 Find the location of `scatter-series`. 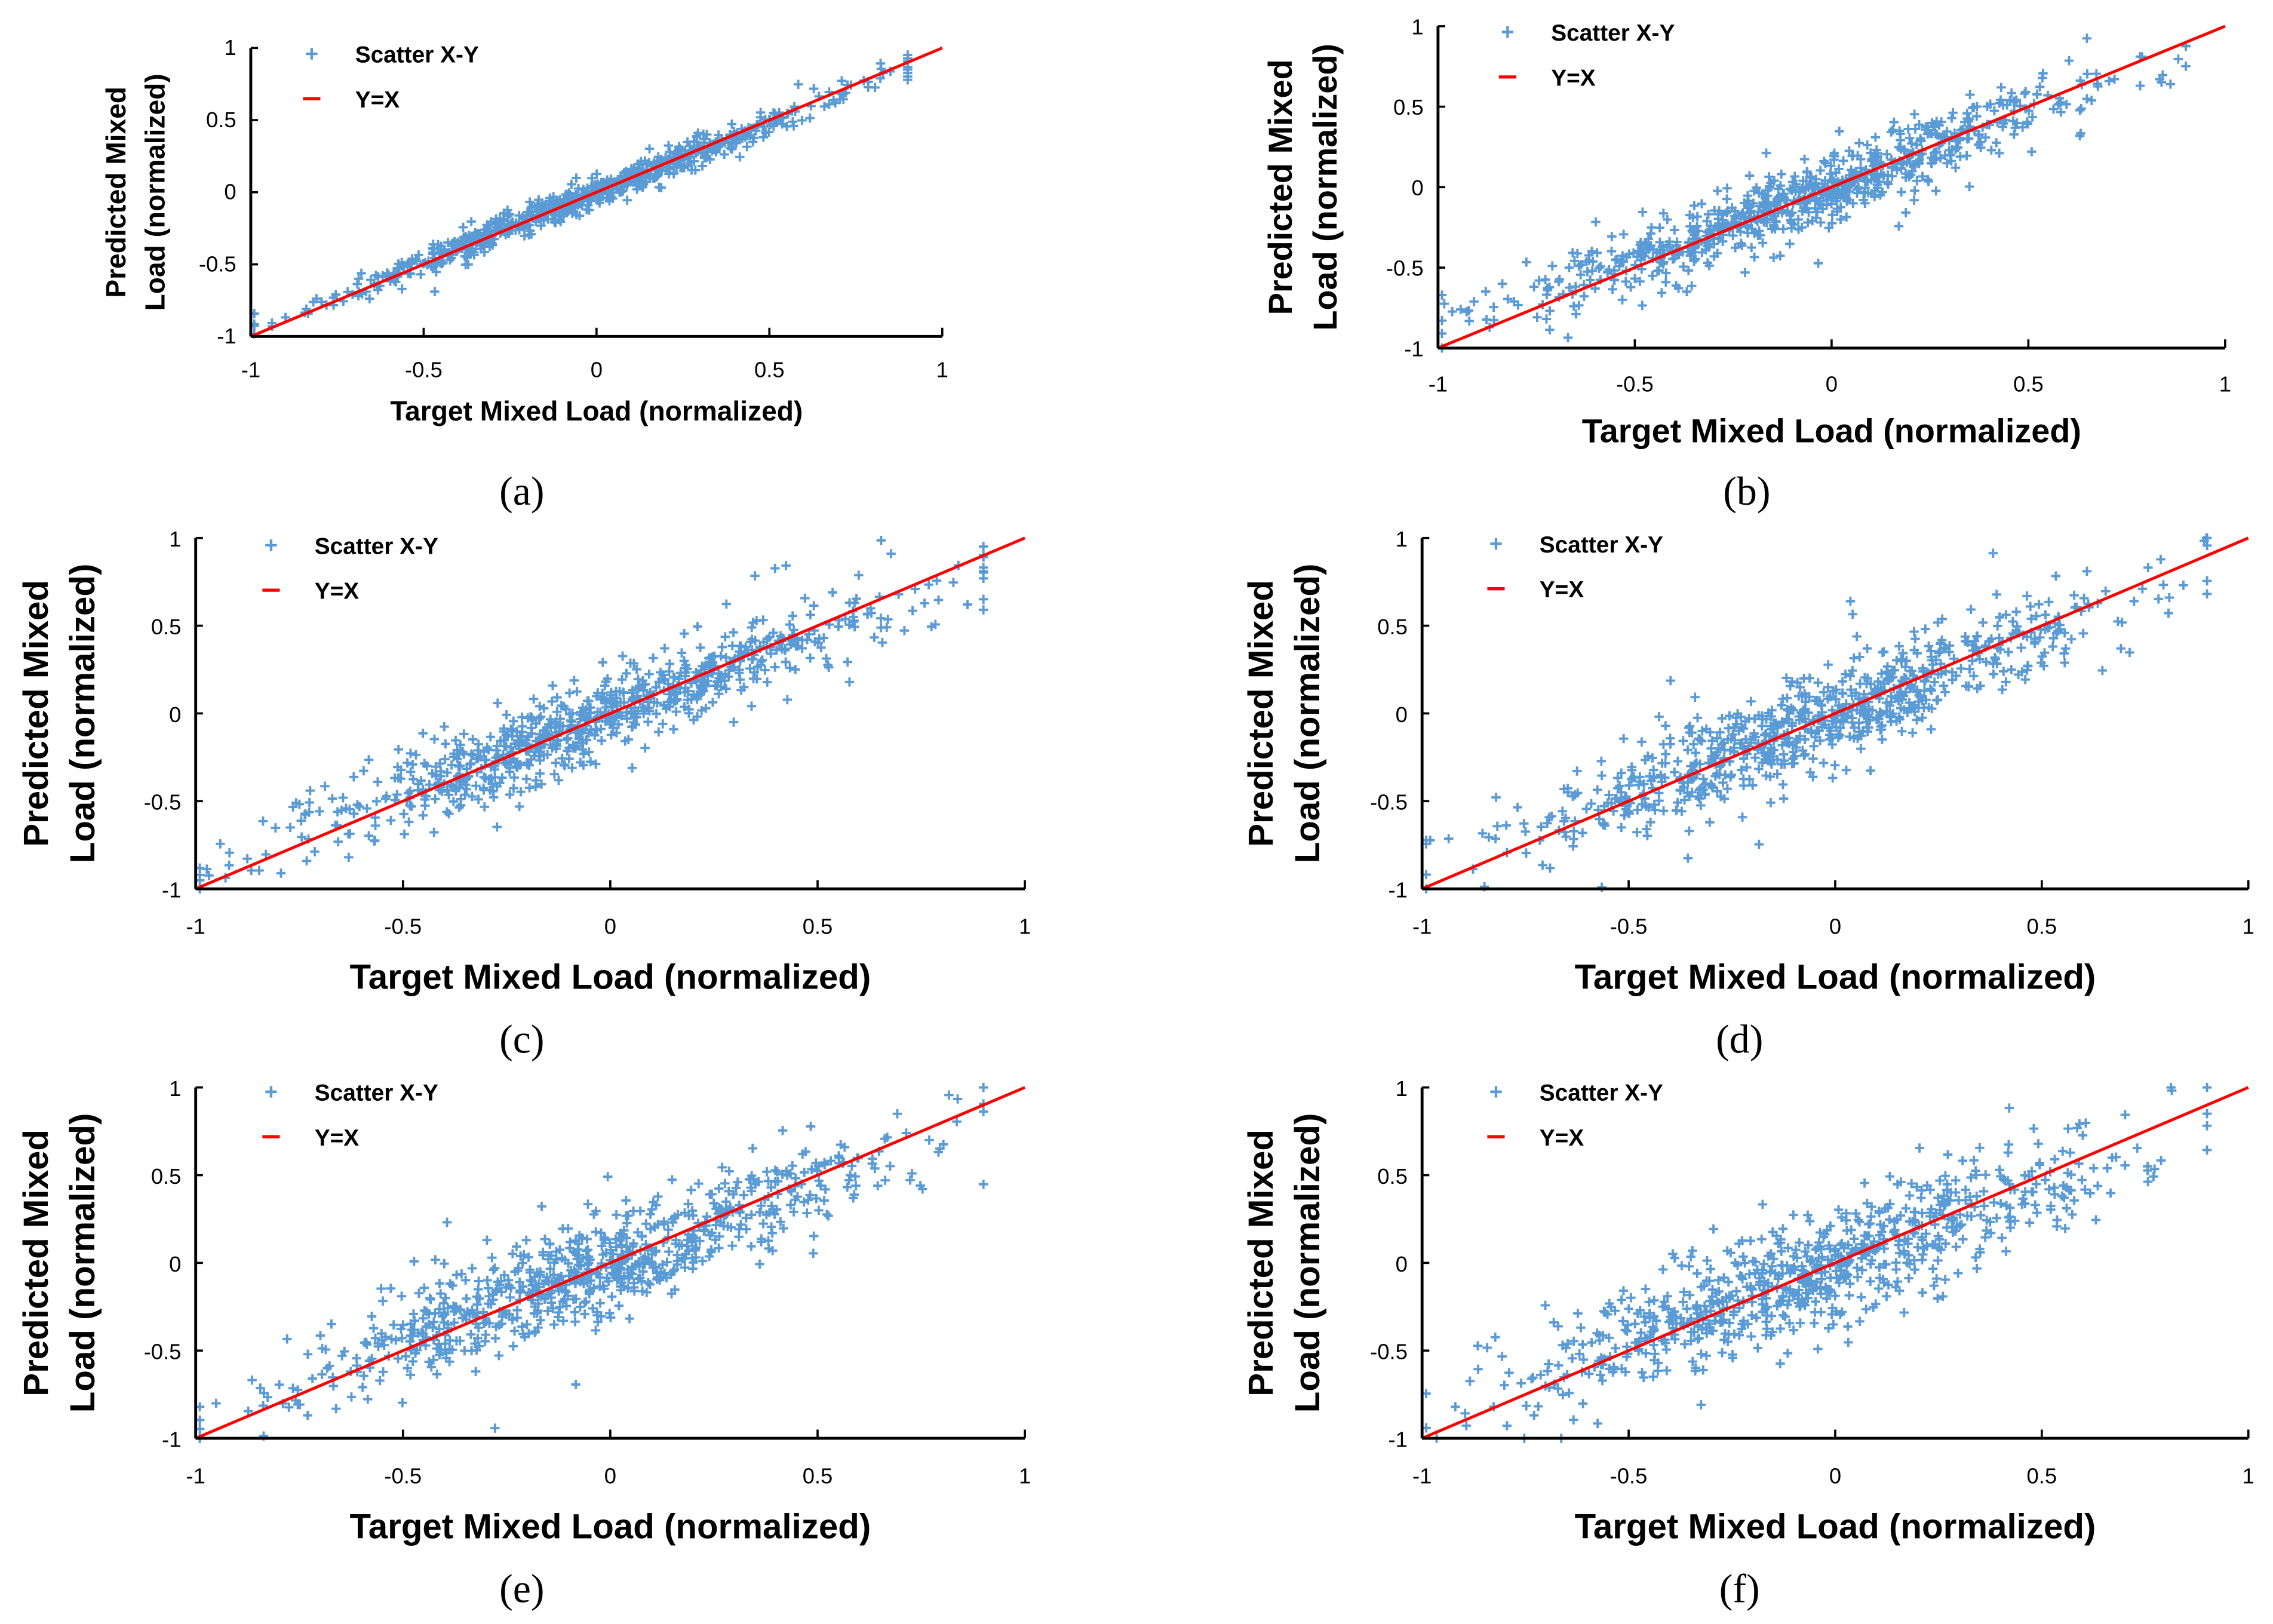

scatter-series is located at coordinates (1814, 193).